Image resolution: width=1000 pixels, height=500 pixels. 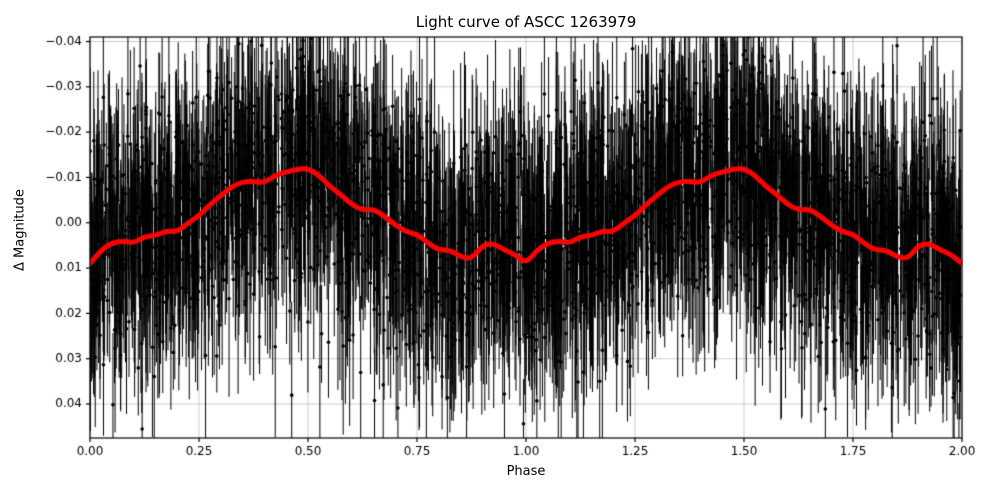 What do you see at coordinates (526, 471) in the screenshot?
I see `x-axis-label: Phase` at bounding box center [526, 471].